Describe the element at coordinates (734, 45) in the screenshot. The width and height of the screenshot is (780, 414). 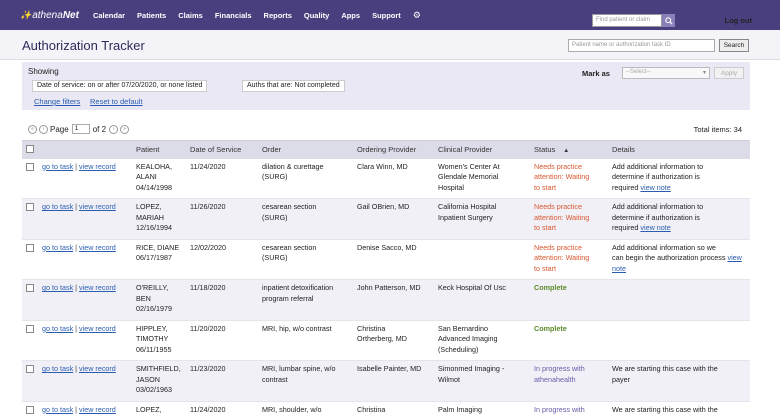
I see `search-button: Search` at that location.